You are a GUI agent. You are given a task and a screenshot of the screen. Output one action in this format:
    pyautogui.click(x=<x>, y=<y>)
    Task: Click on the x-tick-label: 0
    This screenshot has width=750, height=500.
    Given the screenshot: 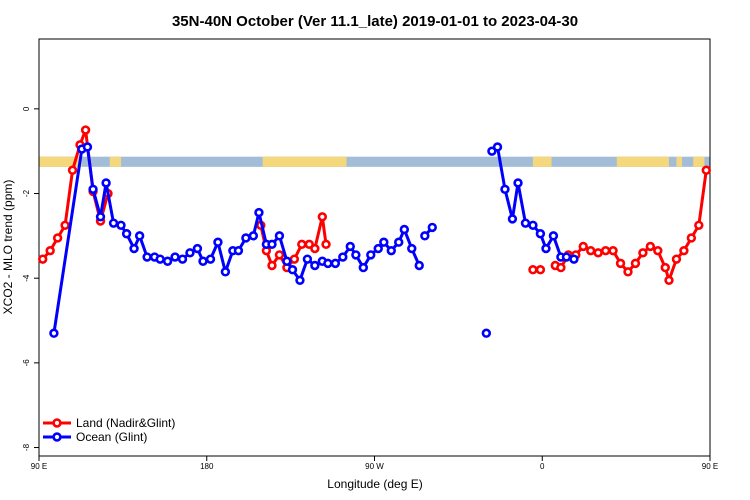 What is the action you would take?
    pyautogui.click(x=542, y=466)
    